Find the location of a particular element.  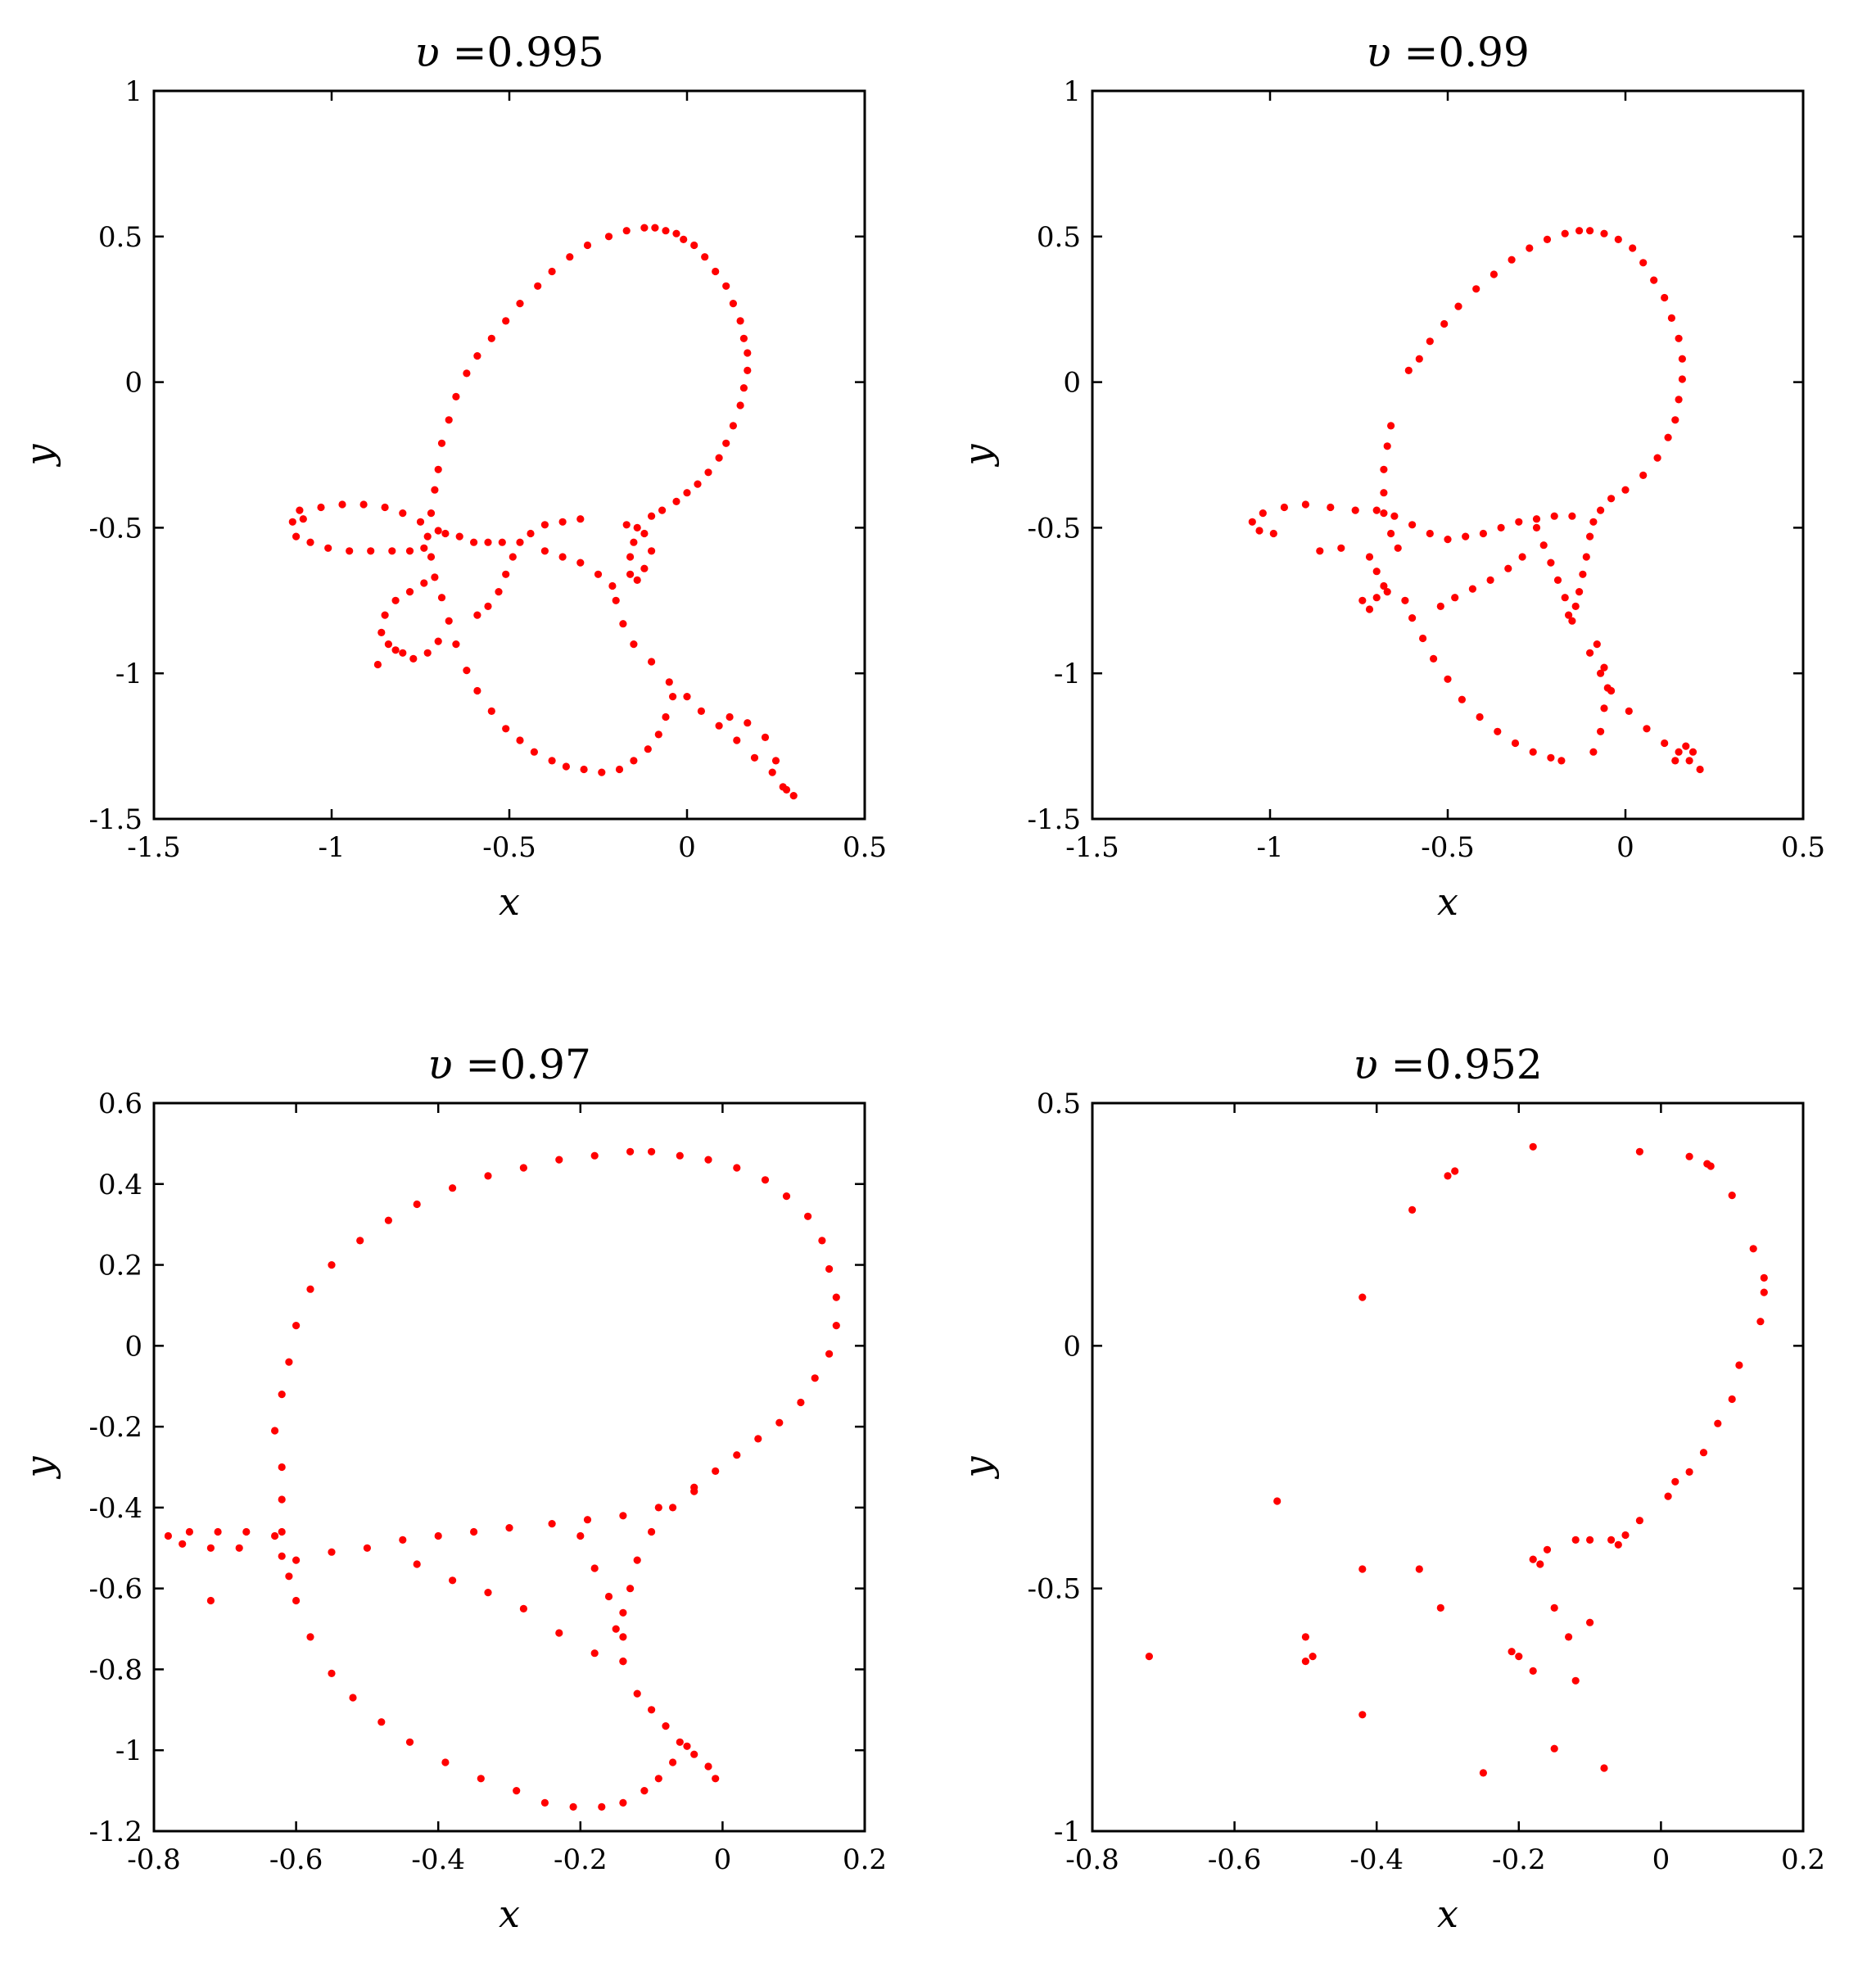

x-tick-label: -1.5 is located at coordinates (1092, 847).